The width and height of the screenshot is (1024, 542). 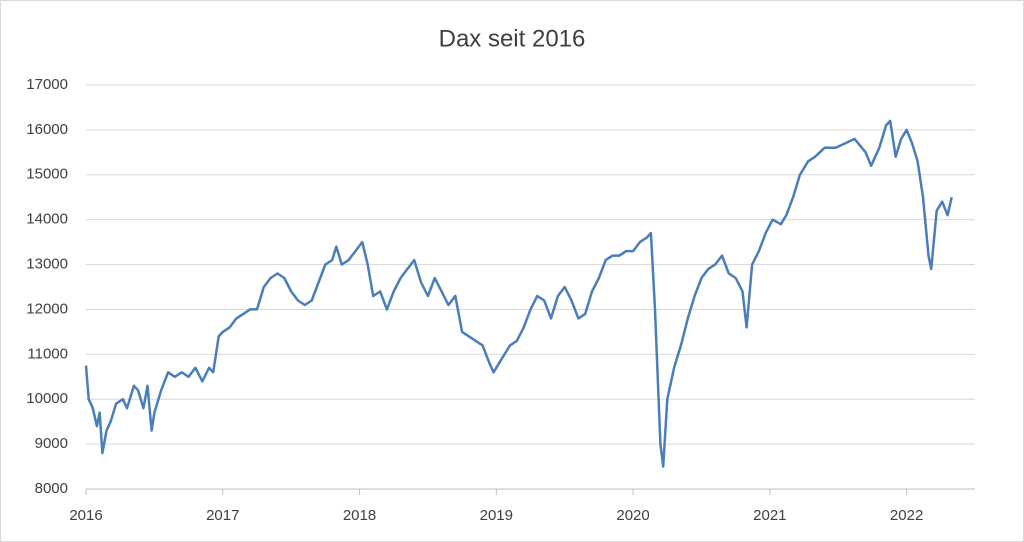 I want to click on x-tick-label: 2020, so click(x=632, y=515).